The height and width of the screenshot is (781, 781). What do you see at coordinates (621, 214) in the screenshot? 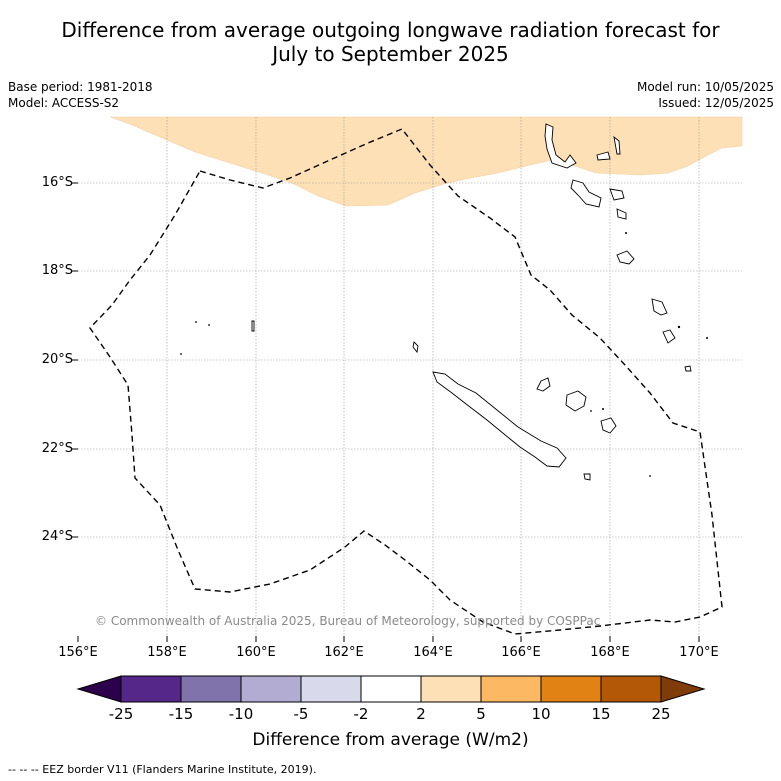
I see `epi-shepherds` at bounding box center [621, 214].